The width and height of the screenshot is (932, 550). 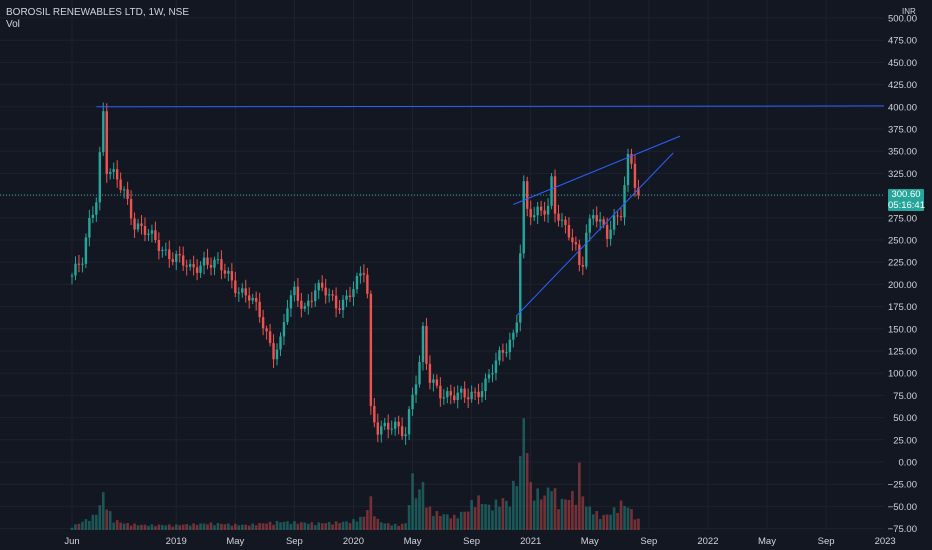 What do you see at coordinates (294, 541) in the screenshot?
I see `x-tick-label: Sep` at bounding box center [294, 541].